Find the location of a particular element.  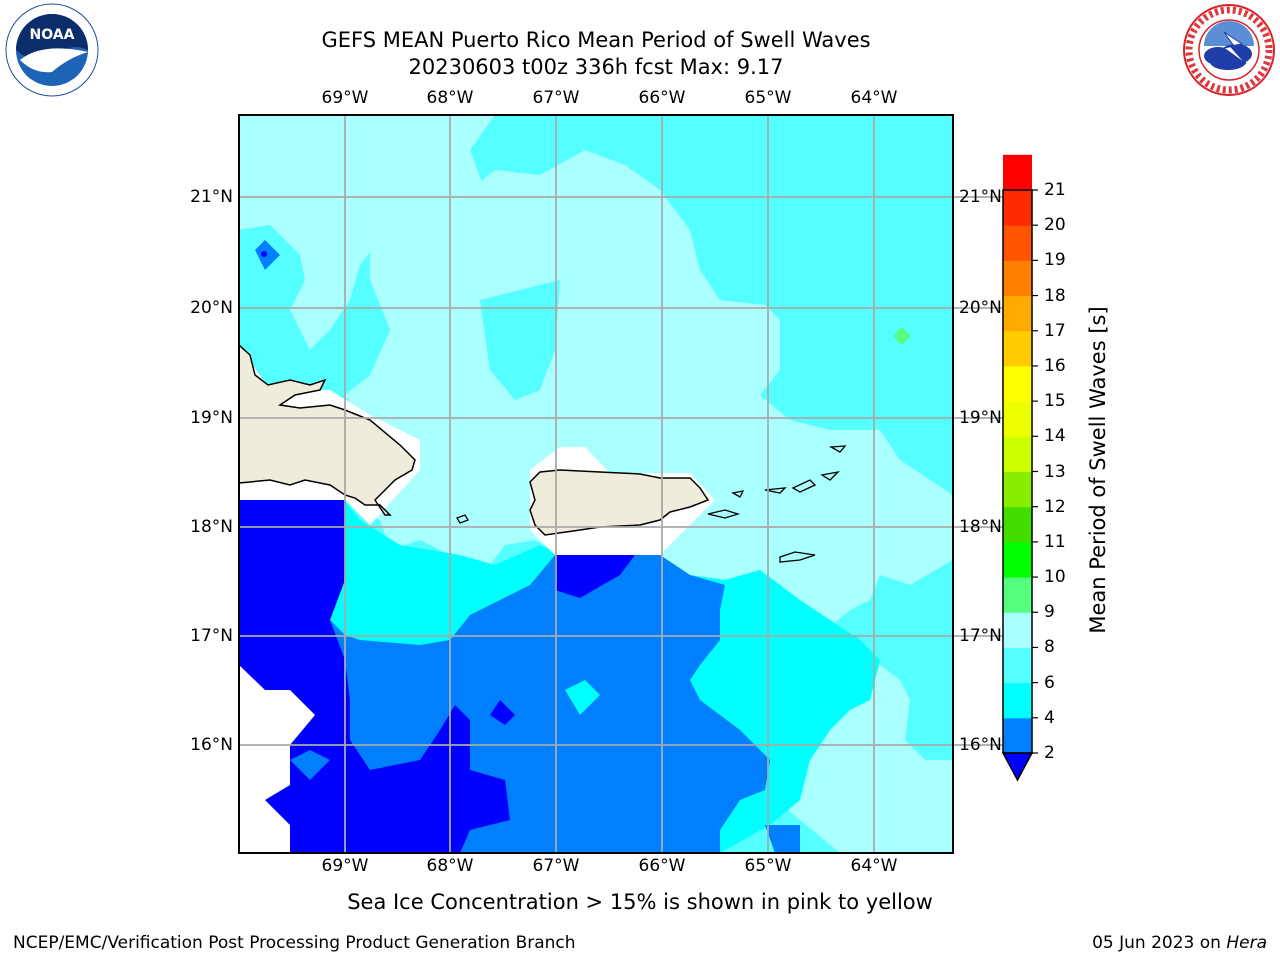

colorbar is located at coordinates (1019, 468).